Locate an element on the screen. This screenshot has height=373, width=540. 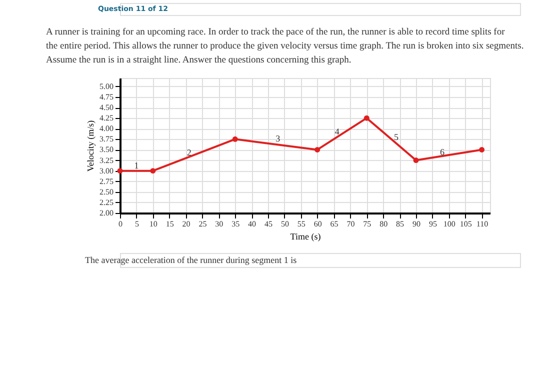
x-tick-label: 40 is located at coordinates (252, 224).